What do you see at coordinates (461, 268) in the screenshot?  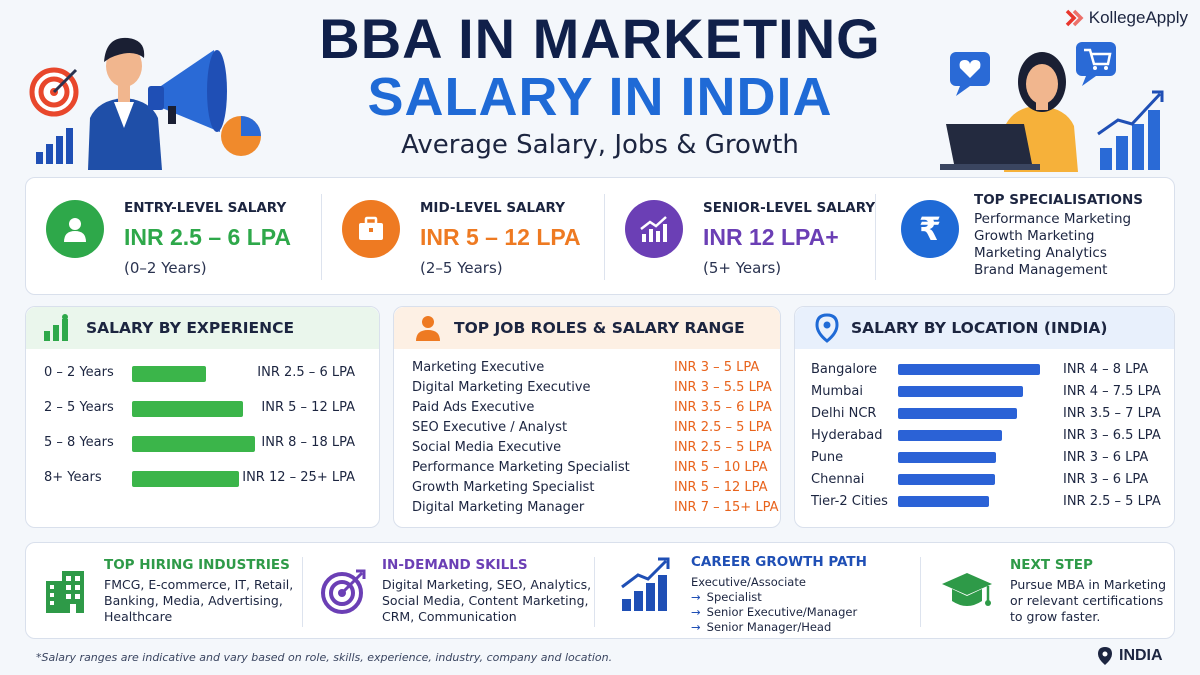 I see `mid-level-years: (2–5 Years)` at bounding box center [461, 268].